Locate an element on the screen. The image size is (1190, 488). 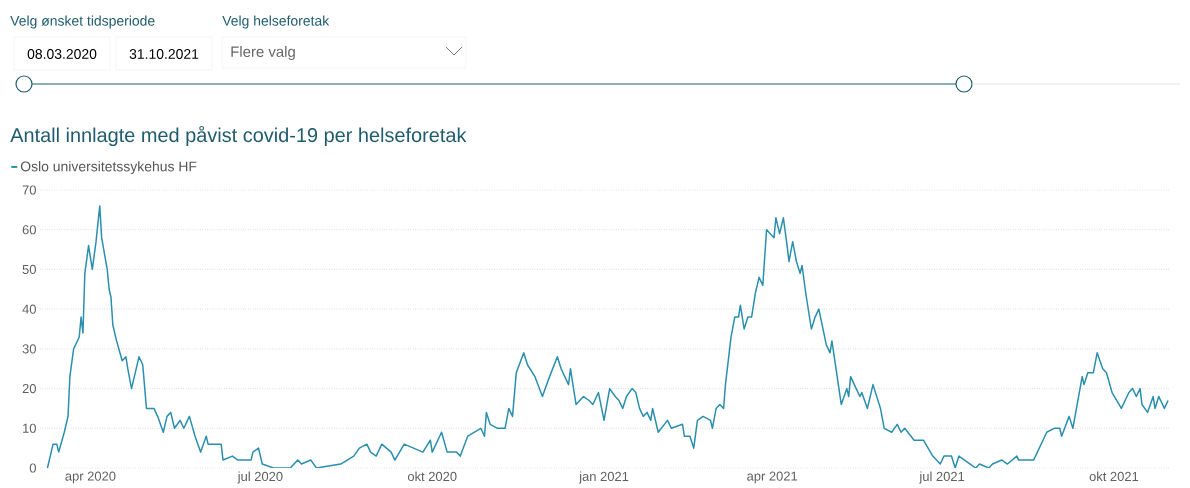
text: 08.03.2020 is located at coordinates (62, 54).